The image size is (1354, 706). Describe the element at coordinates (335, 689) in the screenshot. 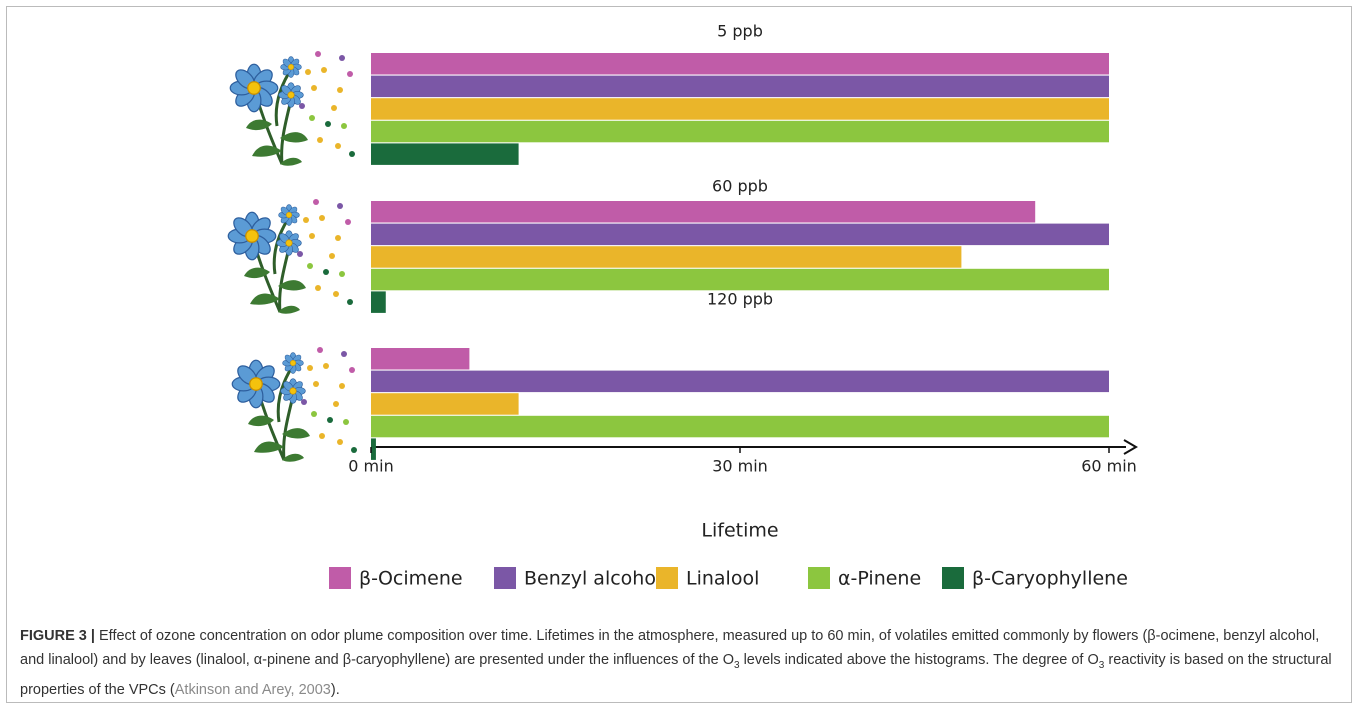

I see `caption-text: ).` at that location.